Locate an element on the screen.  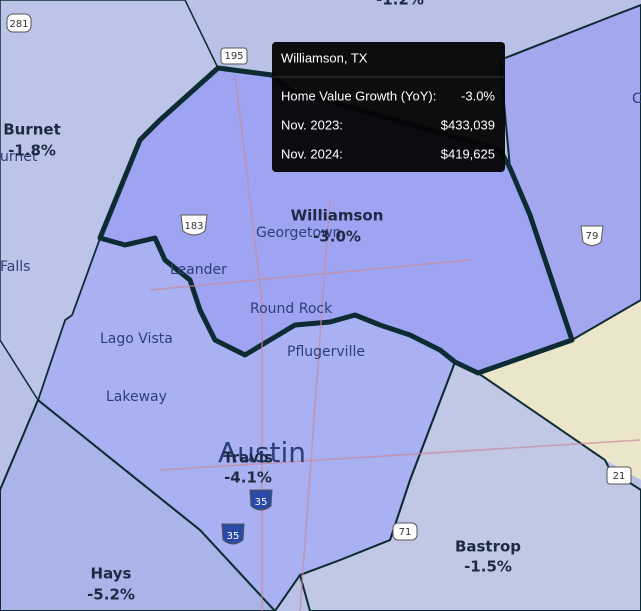
county-value: -1.2% is located at coordinates (400, 4).